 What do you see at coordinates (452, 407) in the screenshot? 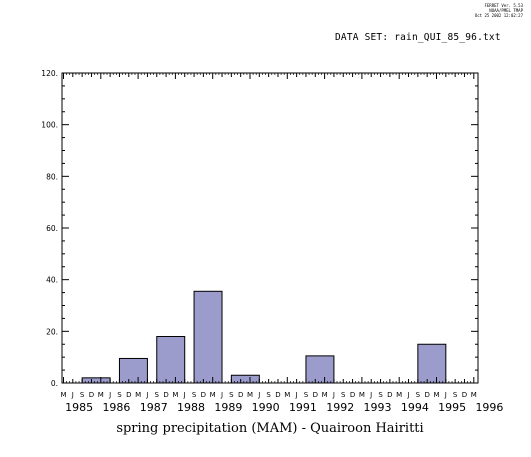
I see `x-year-label: 1995` at bounding box center [452, 407].